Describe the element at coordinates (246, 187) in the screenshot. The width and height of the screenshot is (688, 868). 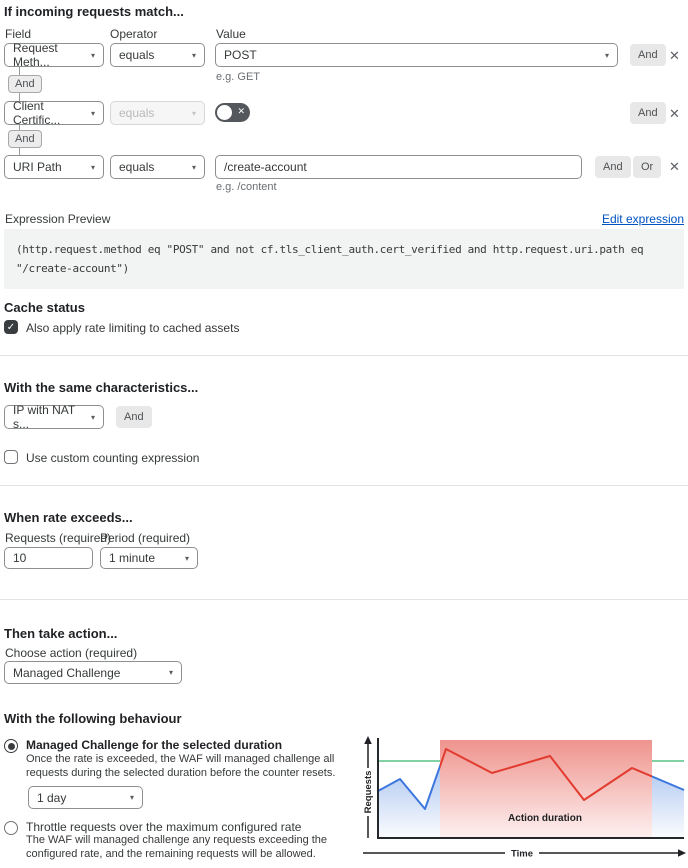
I see `value-hint-row3: e.g. /content` at that location.